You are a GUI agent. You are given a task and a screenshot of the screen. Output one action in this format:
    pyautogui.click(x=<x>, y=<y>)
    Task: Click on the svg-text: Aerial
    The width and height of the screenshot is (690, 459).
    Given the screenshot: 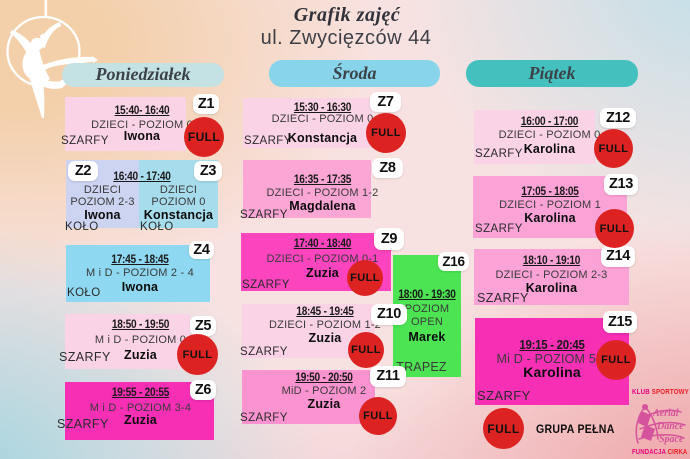 What is the action you would take?
    pyautogui.click(x=665, y=413)
    